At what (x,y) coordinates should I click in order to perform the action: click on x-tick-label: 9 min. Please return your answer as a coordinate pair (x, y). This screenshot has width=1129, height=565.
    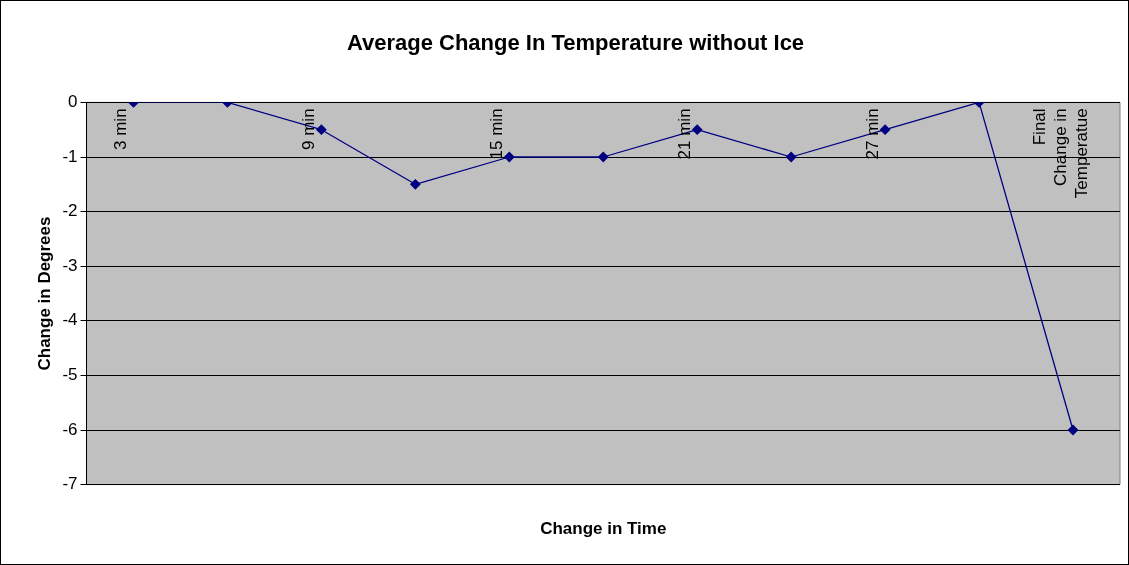
    Looking at the image, I should click on (309, 129).